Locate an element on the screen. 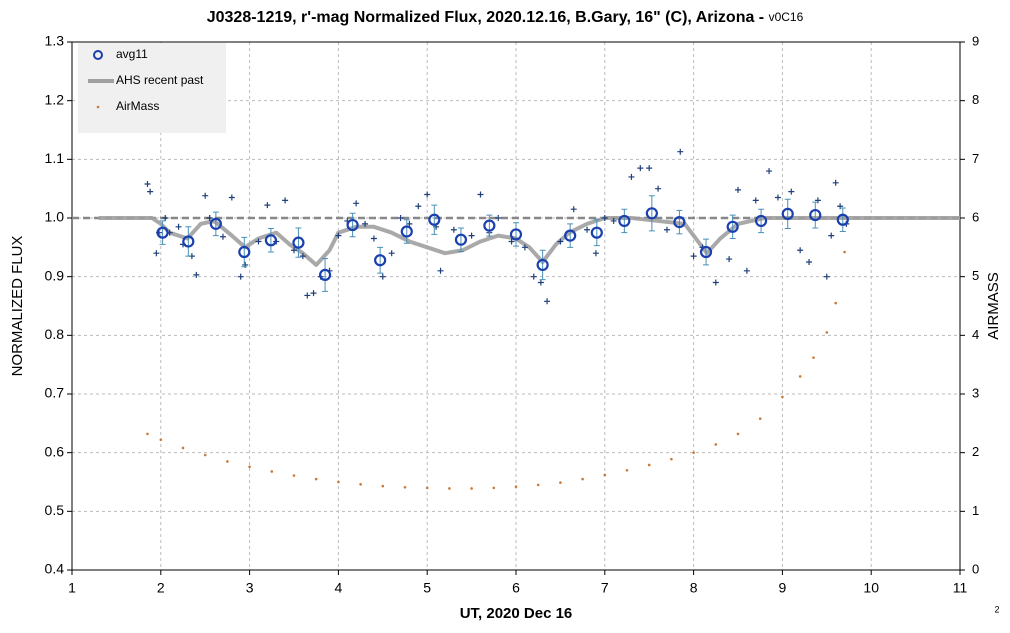  y-tick-label: 0.9 is located at coordinates (55, 275).